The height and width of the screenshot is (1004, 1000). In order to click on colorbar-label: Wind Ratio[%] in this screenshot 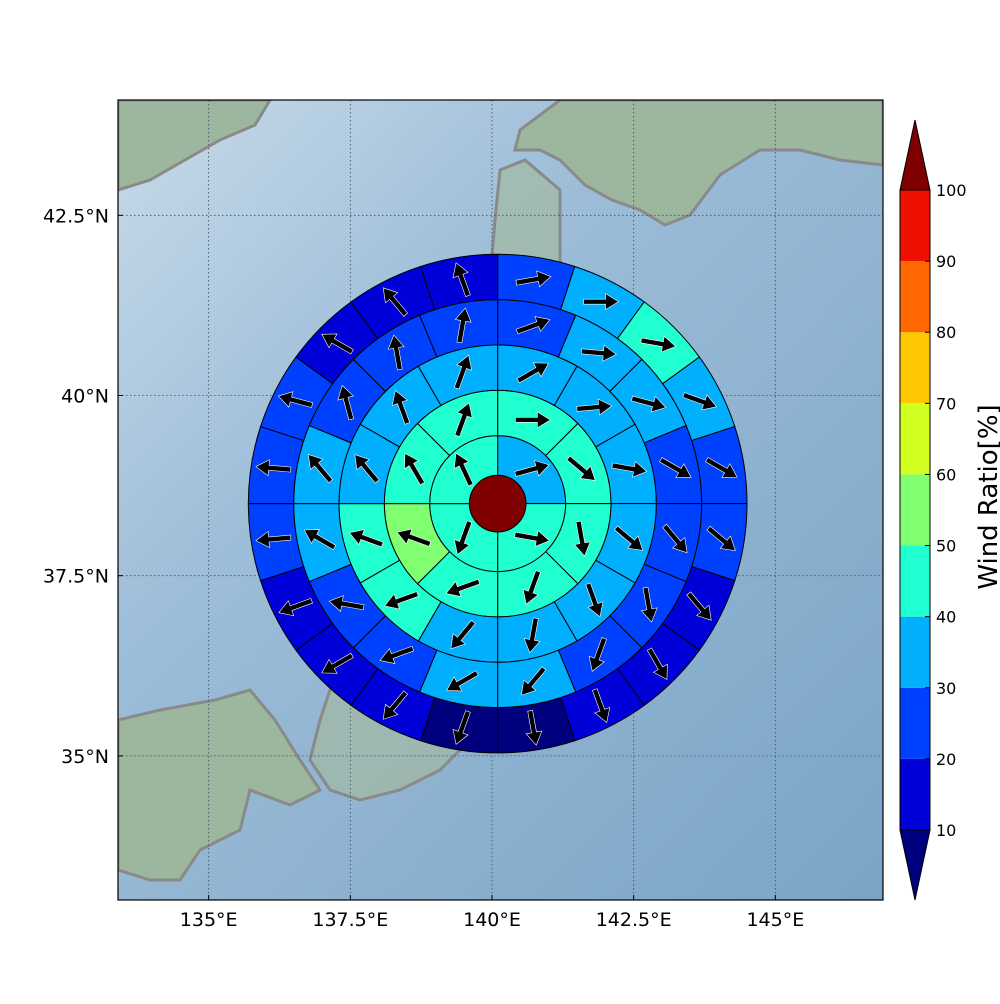, I will do `click(987, 496)`.